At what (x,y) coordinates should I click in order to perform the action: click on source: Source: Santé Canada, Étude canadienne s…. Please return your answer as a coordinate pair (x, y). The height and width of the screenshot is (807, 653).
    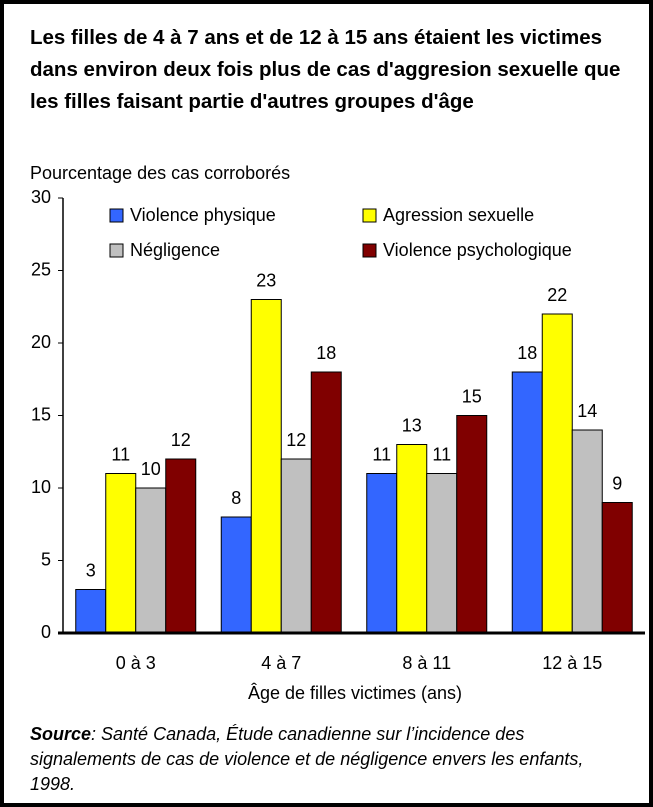
    Looking at the image, I should click on (330, 759).